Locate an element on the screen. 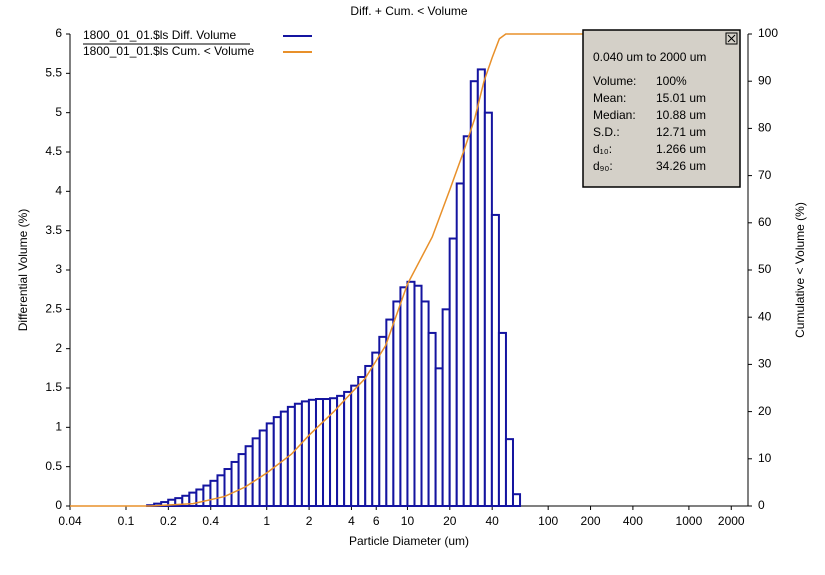  x-tick-label: 200 is located at coordinates (591, 521).